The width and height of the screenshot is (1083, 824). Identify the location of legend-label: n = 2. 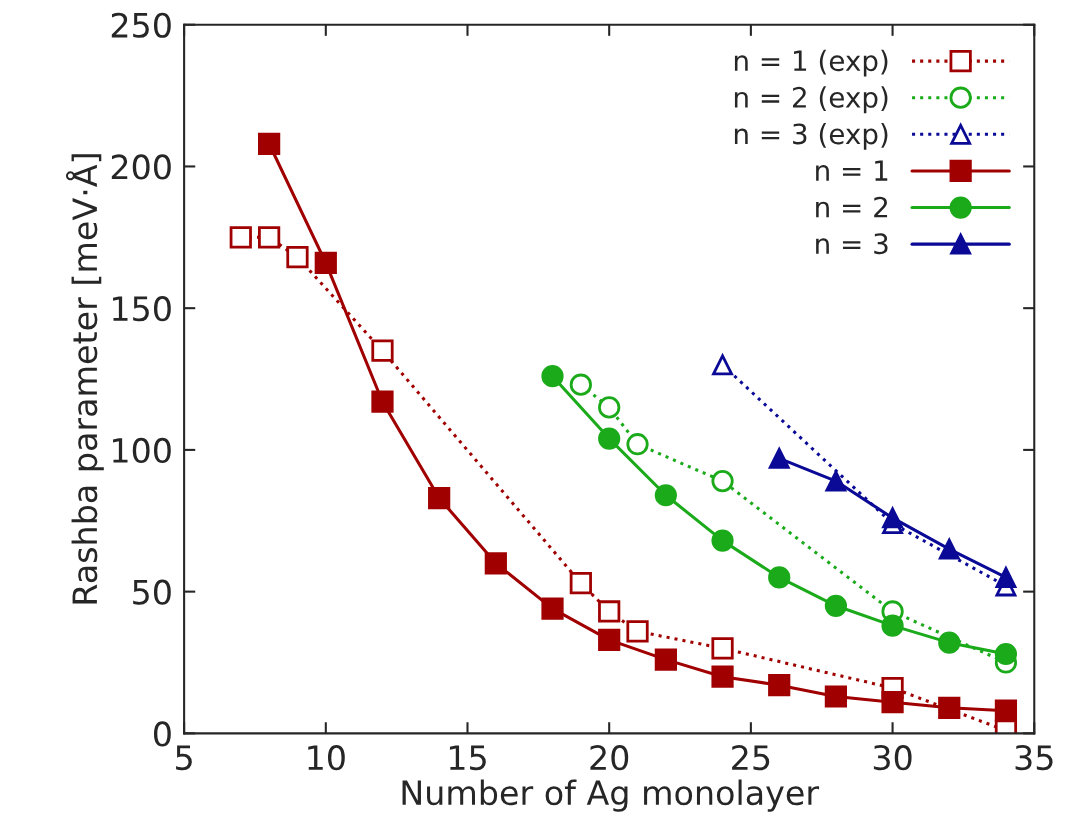
(852, 207).